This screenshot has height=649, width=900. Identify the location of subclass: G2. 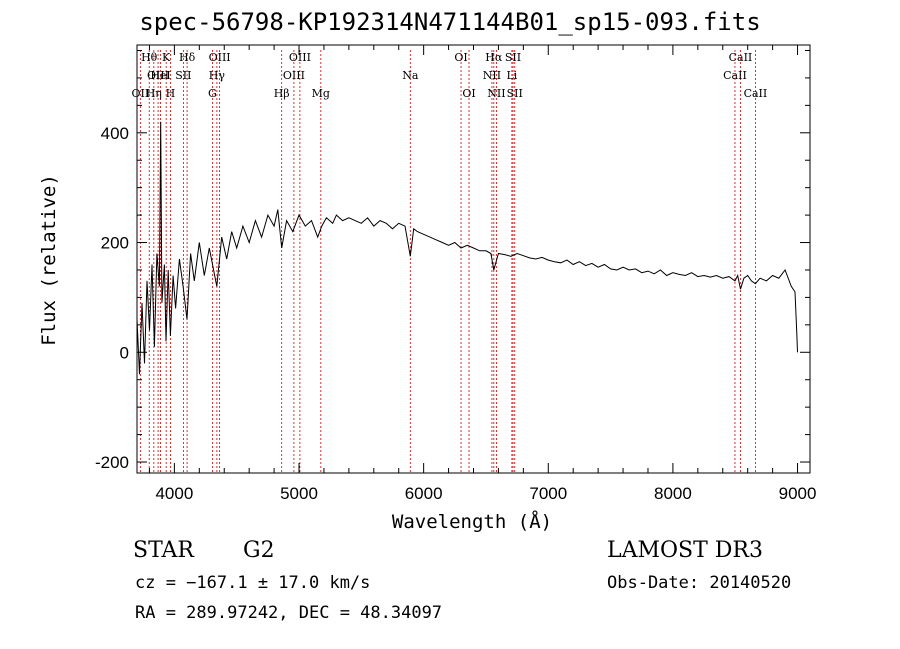
(259, 550).